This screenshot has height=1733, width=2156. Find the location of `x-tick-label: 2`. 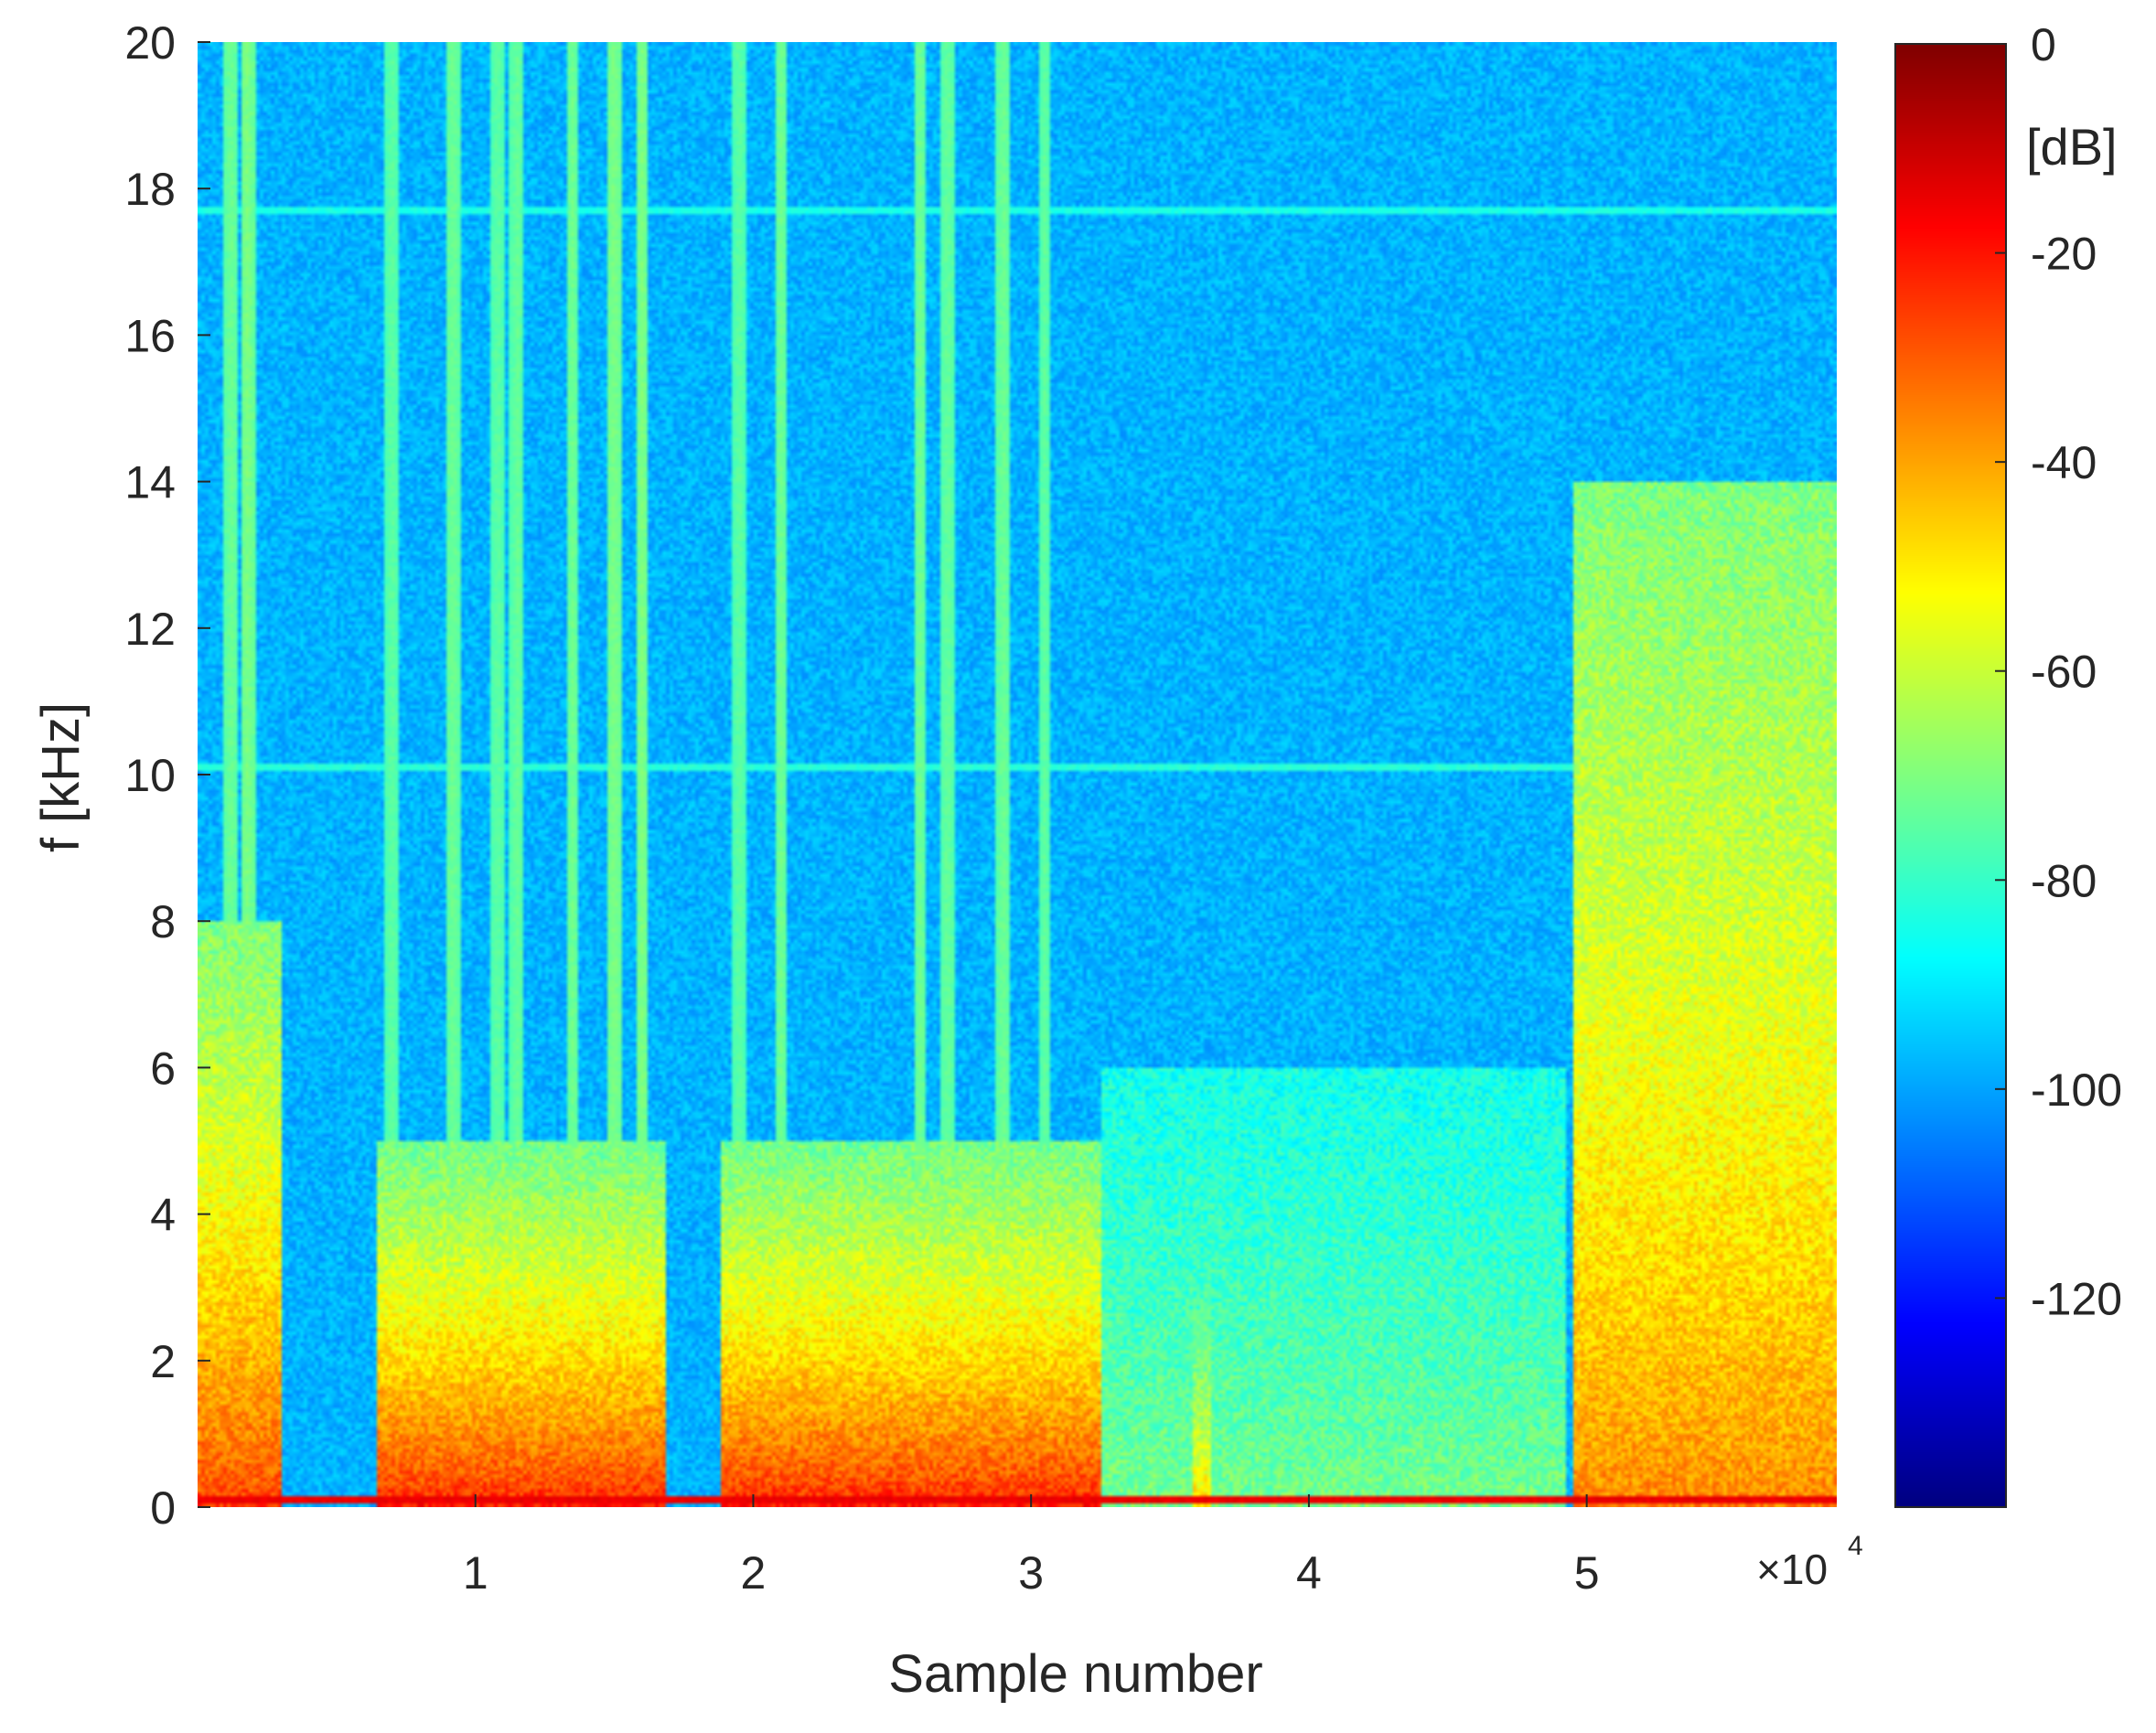

x-tick-label: 2 is located at coordinates (754, 1573).